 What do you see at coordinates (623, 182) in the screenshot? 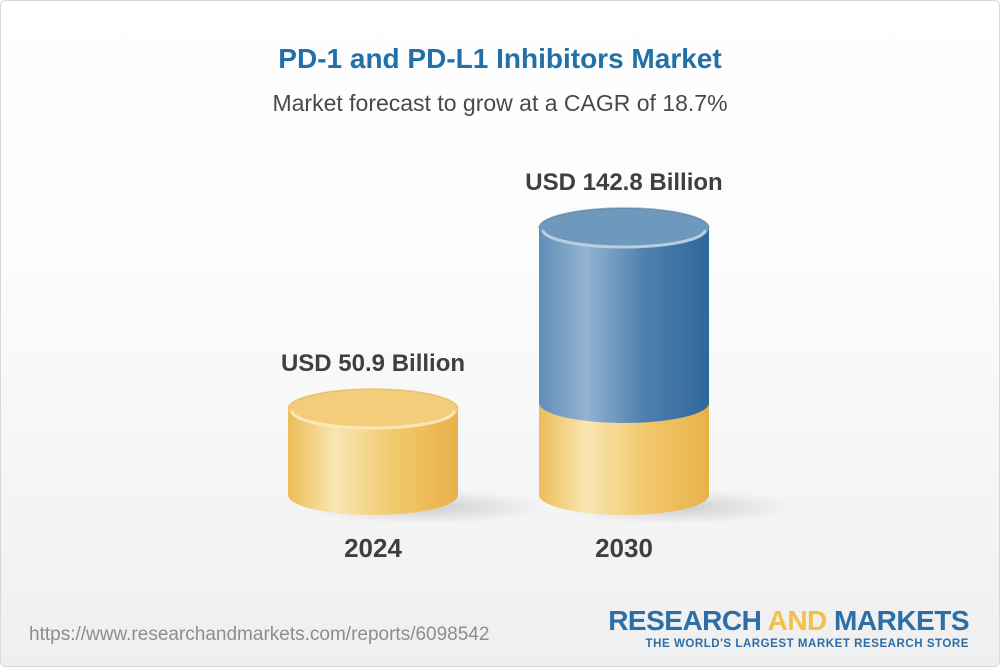
I see `value-label-2030: USD 142.8 Billion` at bounding box center [623, 182].